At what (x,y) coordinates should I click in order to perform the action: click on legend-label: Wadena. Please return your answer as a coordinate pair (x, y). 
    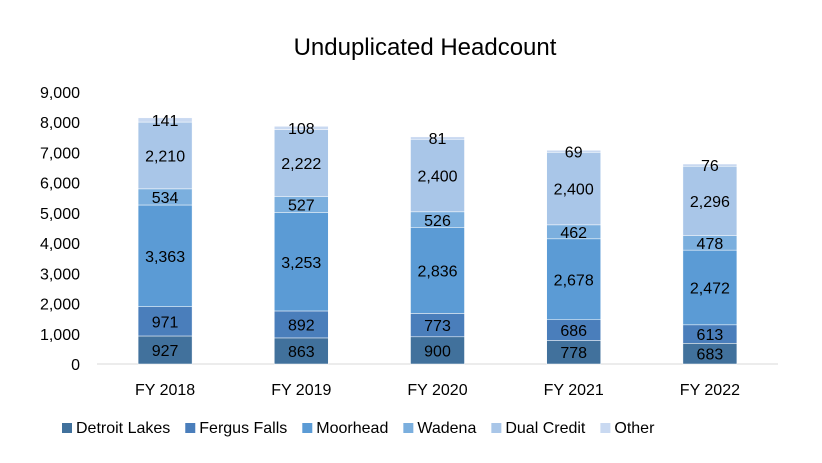
    Looking at the image, I should click on (446, 428).